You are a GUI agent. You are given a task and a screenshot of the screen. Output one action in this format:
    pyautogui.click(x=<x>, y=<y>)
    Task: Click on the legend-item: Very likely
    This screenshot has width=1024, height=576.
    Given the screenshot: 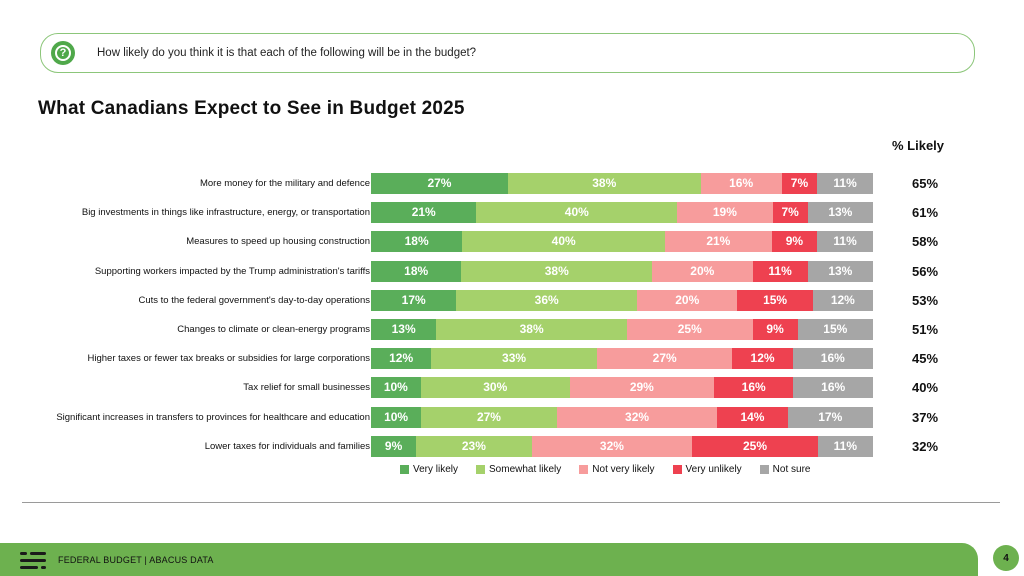 What is the action you would take?
    pyautogui.click(x=429, y=469)
    